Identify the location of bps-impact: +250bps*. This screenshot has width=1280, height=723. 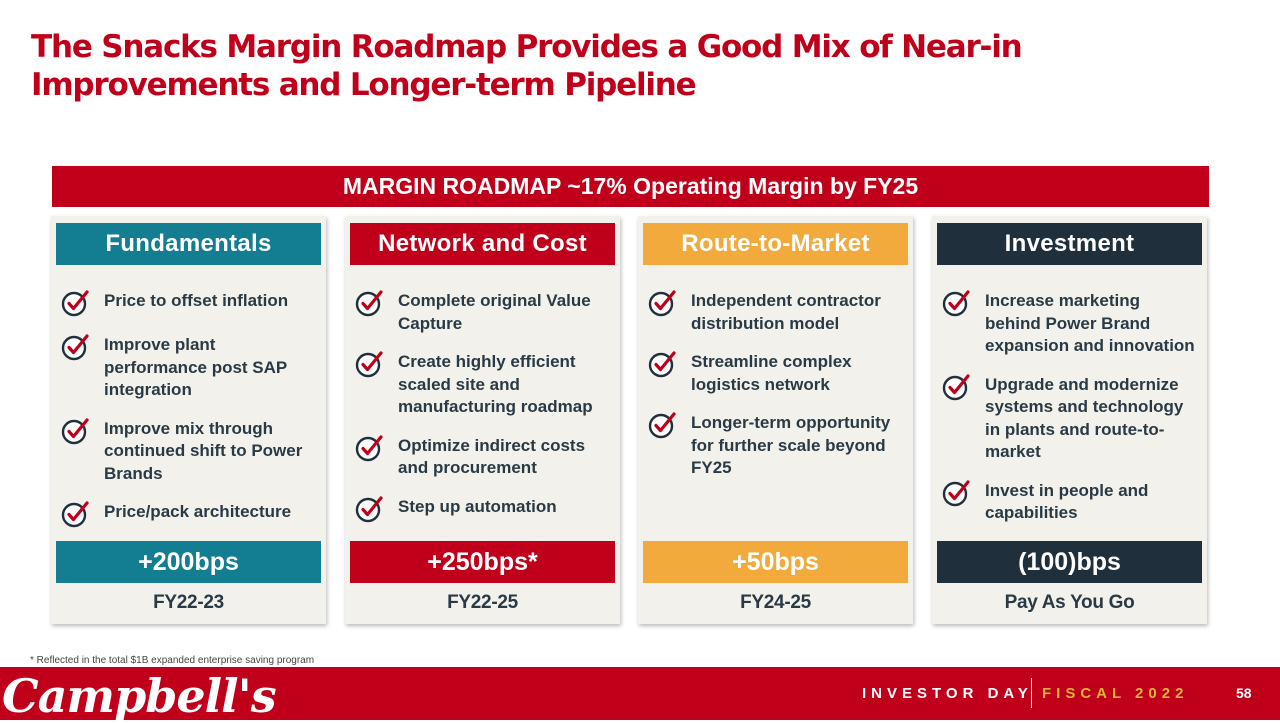
(482, 562).